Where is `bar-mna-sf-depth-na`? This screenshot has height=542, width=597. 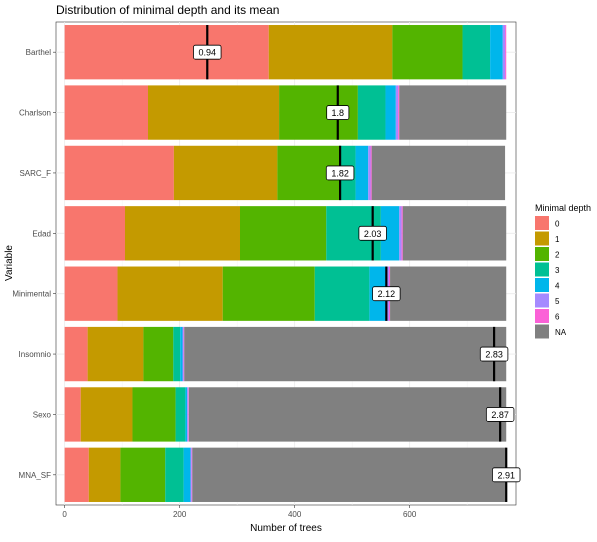
bar-mna-sf-depth-na is located at coordinates (349, 474).